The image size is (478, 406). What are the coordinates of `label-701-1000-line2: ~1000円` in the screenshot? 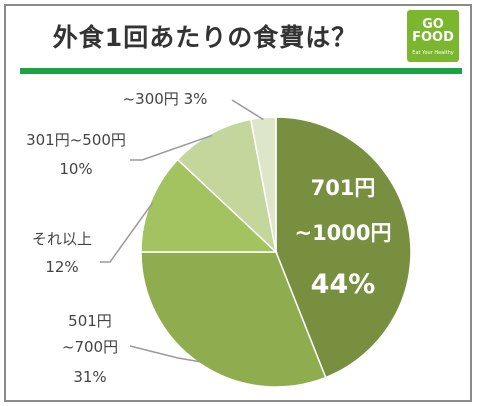 It's located at (342, 233).